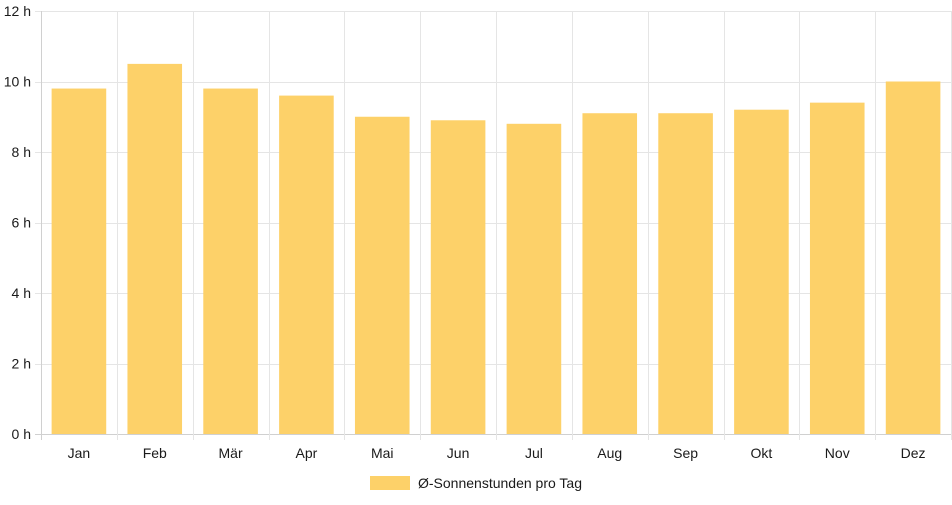  Describe the element at coordinates (762, 453) in the screenshot. I see `x-tick-label: Okt` at that location.